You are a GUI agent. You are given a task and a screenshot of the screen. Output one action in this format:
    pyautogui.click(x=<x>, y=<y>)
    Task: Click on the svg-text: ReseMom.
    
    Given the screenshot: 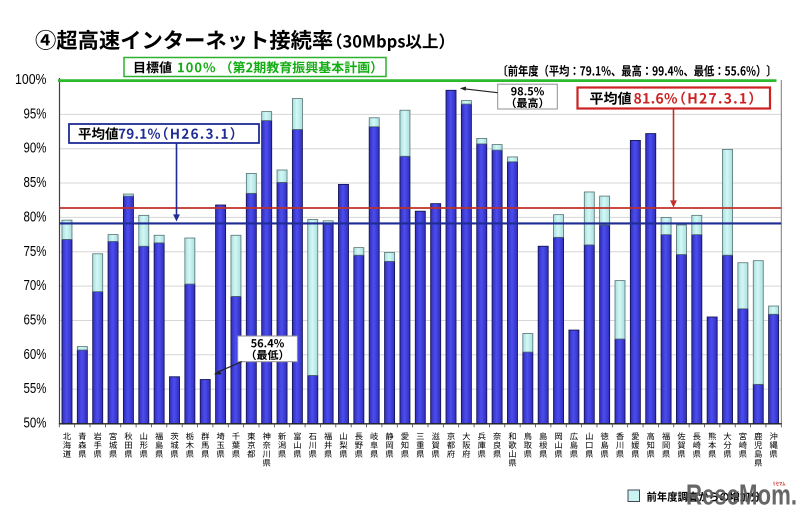 What is the action you would take?
    pyautogui.click(x=741, y=496)
    